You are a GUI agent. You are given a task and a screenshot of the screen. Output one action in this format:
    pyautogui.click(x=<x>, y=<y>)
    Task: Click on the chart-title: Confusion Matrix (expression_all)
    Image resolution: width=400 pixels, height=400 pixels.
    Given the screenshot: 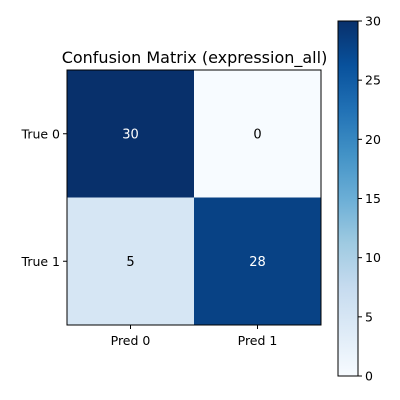 What is the action you would take?
    pyautogui.click(x=195, y=58)
    